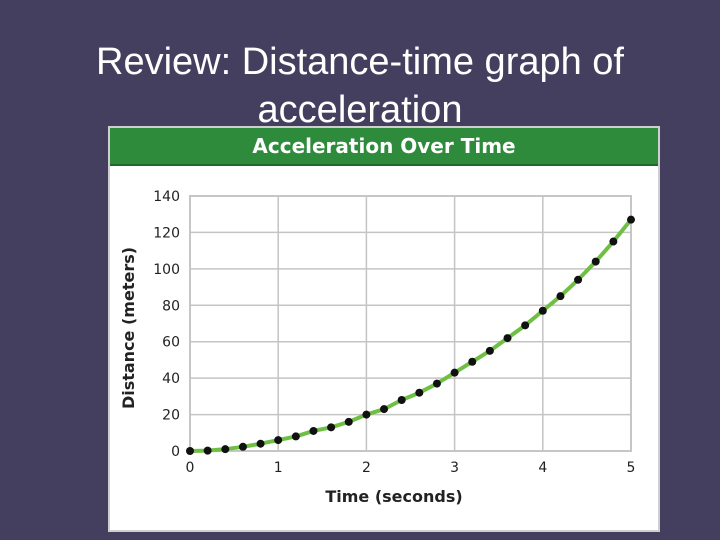 The width and height of the screenshot is (720, 540). I want to click on y-tick-label-4: 80, so click(171, 306).